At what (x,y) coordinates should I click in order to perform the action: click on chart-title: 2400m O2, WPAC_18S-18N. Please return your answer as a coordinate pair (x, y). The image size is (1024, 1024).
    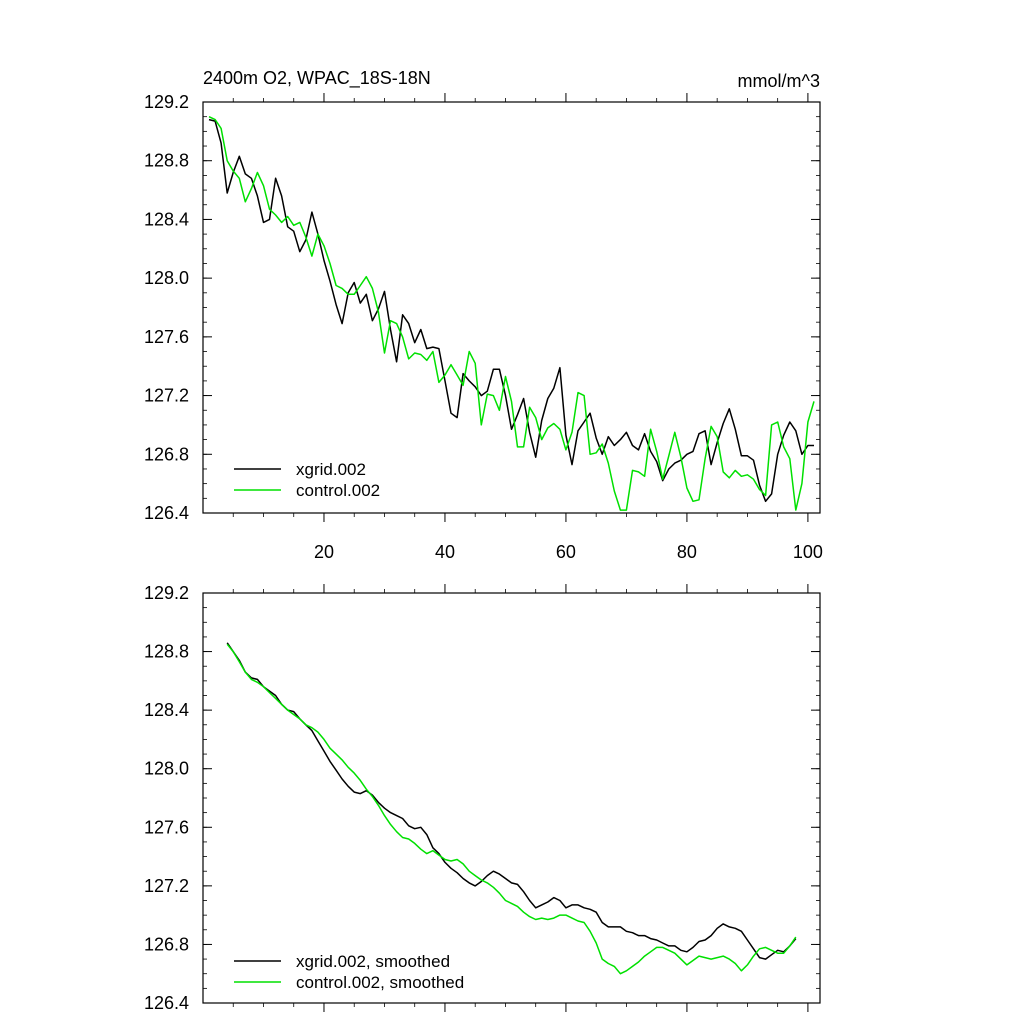
    Looking at the image, I should click on (317, 78).